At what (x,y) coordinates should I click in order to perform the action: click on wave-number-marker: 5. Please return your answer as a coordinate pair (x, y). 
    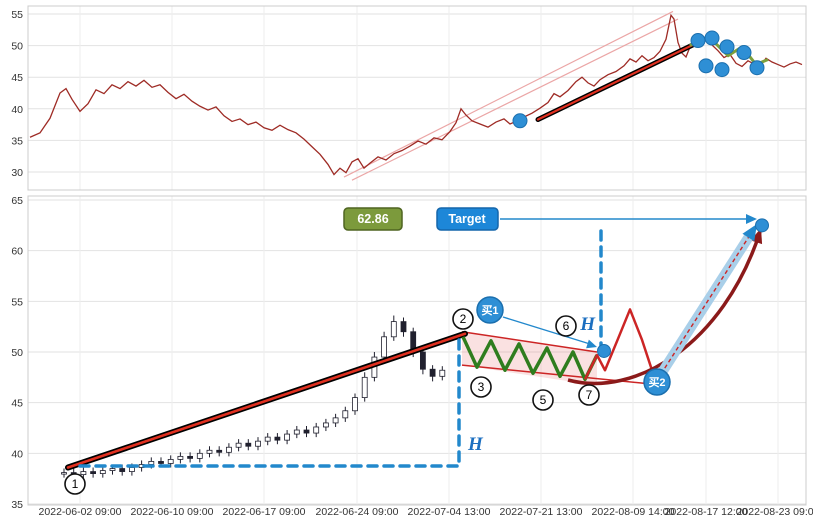
    Looking at the image, I should click on (543, 400).